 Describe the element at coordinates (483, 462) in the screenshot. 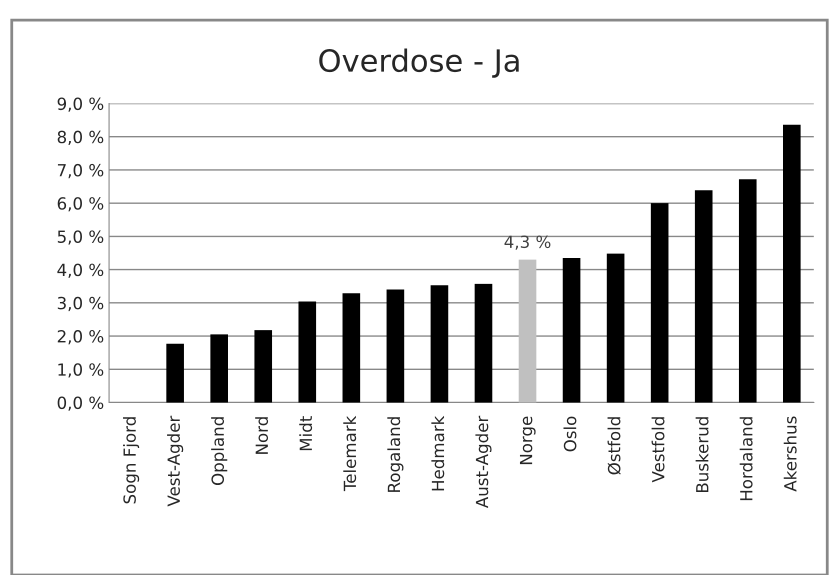

I see `x-tick-label: Aust-Agder` at that location.